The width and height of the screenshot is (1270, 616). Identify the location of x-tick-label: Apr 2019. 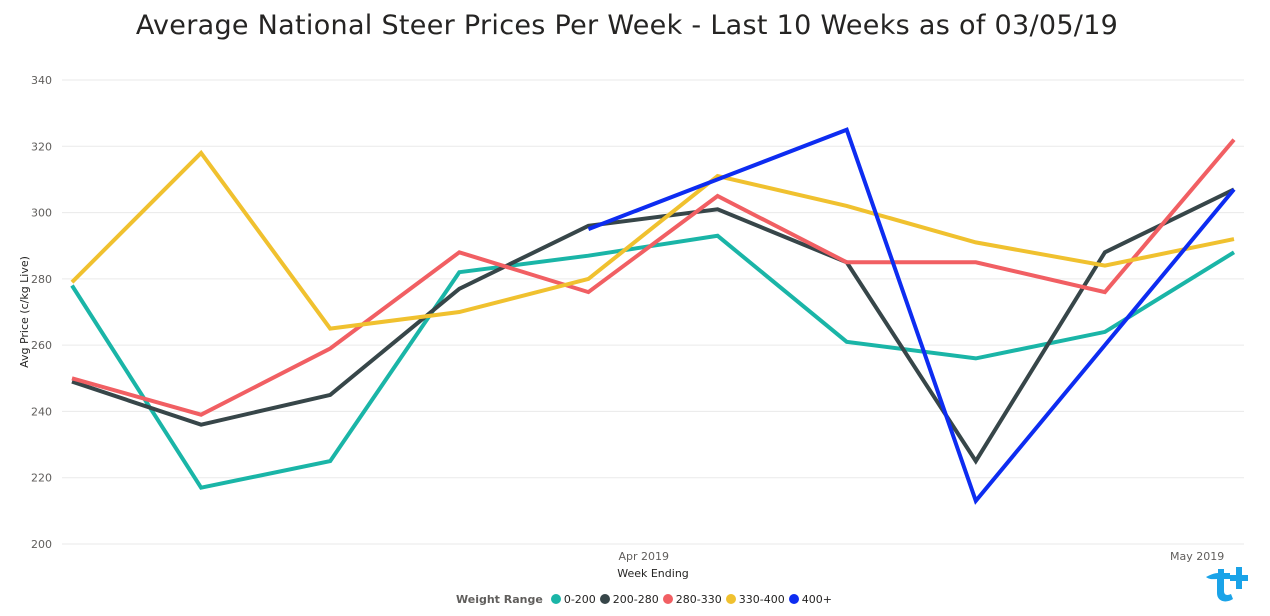
(644, 556).